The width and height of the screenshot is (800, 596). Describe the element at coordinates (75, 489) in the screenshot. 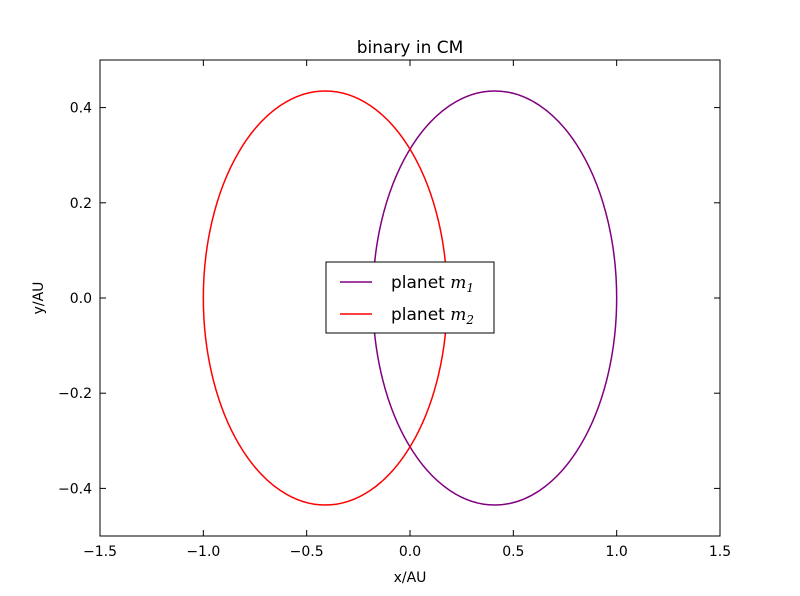

I see `y-tick-label: −0.4` at that location.